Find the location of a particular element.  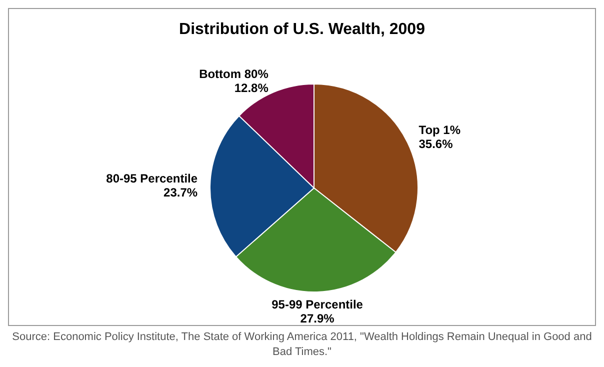

data-label: 35.6% is located at coordinates (436, 144).